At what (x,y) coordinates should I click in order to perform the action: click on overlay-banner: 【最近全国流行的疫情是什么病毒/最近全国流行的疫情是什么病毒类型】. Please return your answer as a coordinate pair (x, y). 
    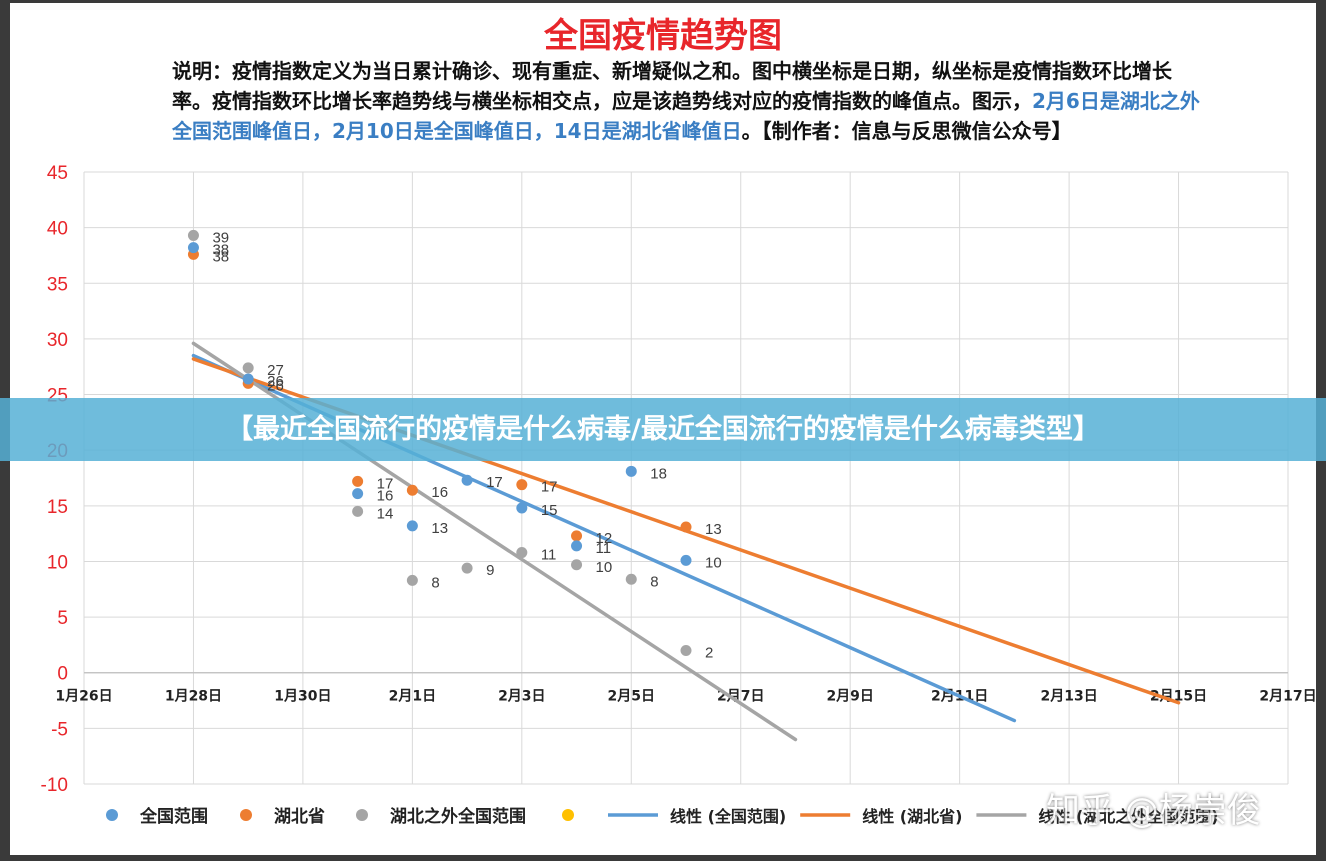
    Looking at the image, I should click on (663, 429).